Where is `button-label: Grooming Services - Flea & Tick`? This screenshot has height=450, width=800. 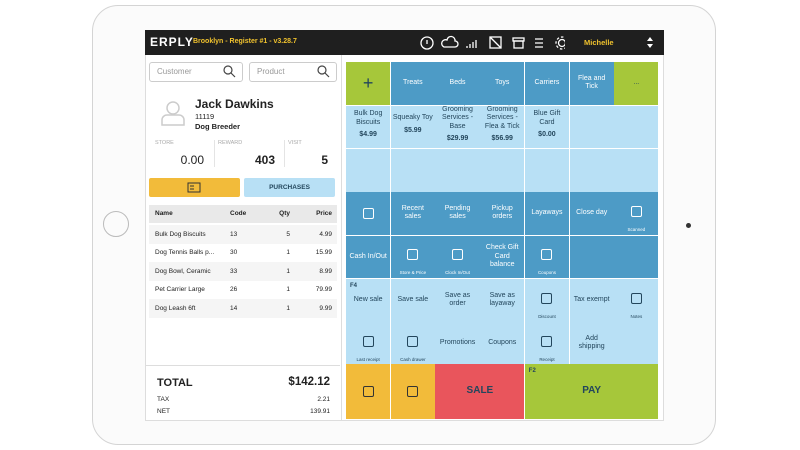
button-label: Grooming Services - Flea & Tick is located at coordinates (502, 117).